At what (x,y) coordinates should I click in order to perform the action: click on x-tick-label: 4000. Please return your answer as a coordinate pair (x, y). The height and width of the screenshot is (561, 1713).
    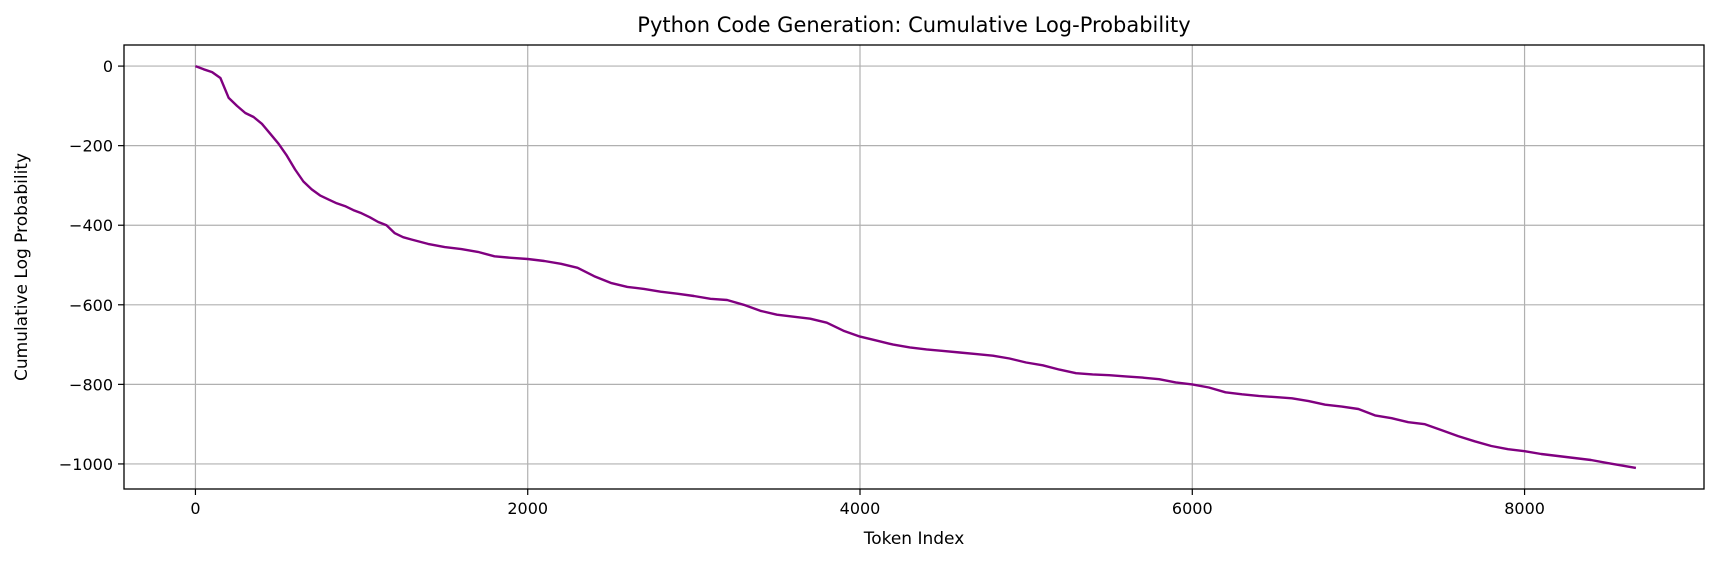
    Looking at the image, I should click on (860, 508).